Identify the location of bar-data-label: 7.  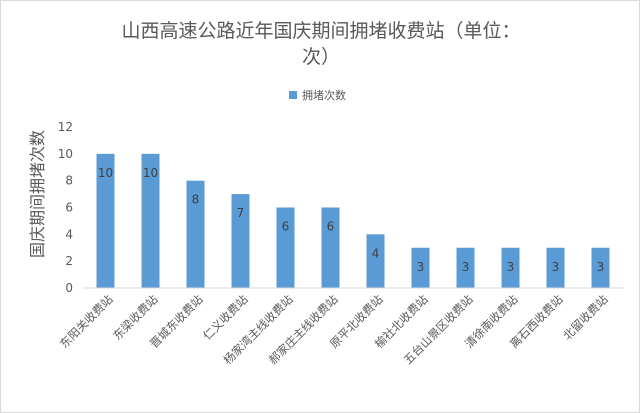
(241, 213).